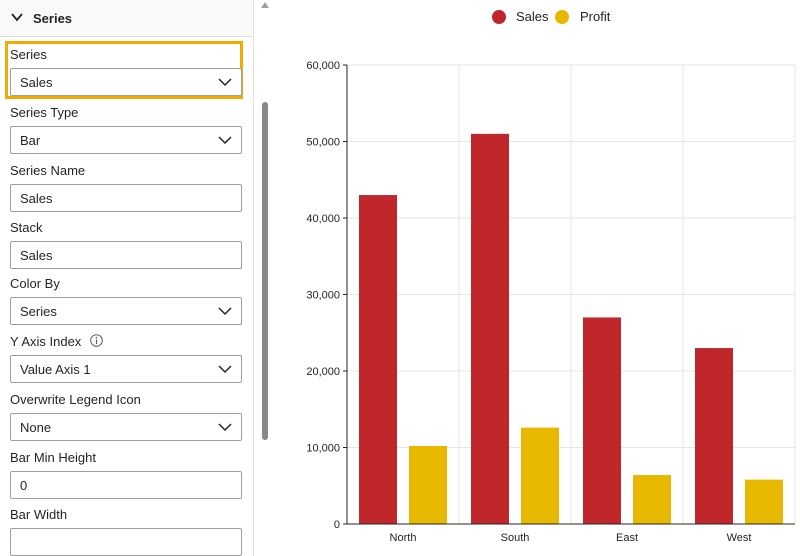 This screenshot has height=556, width=800. I want to click on legend-sales-swatch, so click(499, 17).